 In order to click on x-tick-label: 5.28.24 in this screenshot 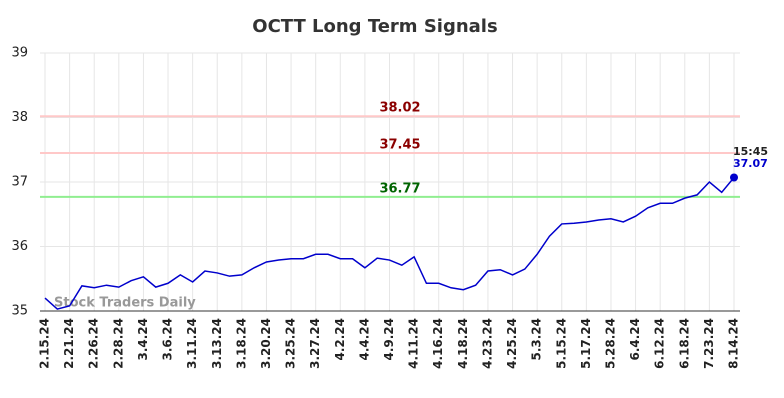, I will do `click(610, 343)`.